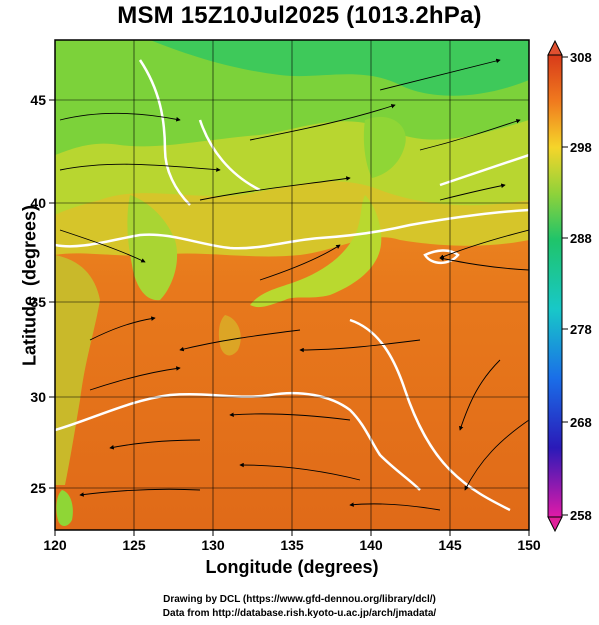 This screenshot has height=625, width=599. I want to click on lon-tick-label: 135, so click(292, 545).